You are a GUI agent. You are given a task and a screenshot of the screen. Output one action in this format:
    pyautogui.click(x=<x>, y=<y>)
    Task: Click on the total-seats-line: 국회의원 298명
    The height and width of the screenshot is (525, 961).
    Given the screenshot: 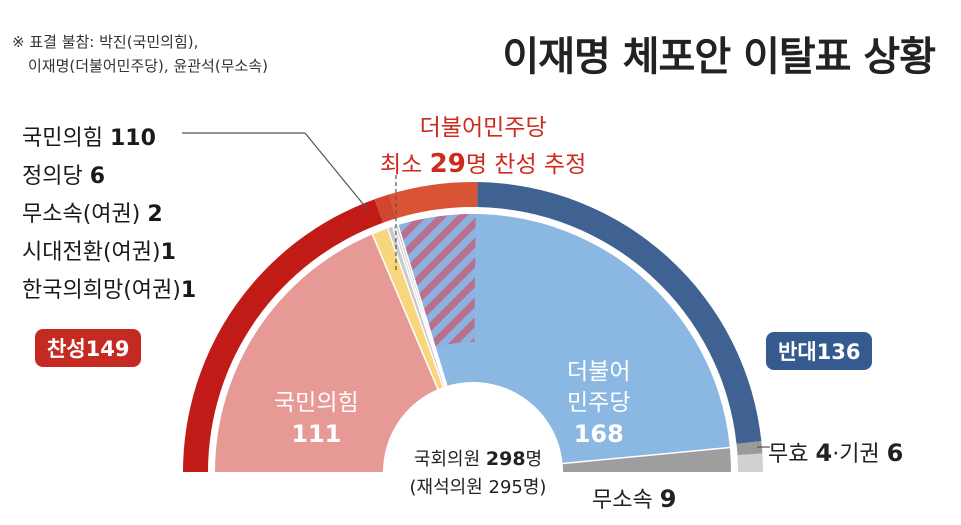 What is the action you would take?
    pyautogui.click(x=478, y=459)
    